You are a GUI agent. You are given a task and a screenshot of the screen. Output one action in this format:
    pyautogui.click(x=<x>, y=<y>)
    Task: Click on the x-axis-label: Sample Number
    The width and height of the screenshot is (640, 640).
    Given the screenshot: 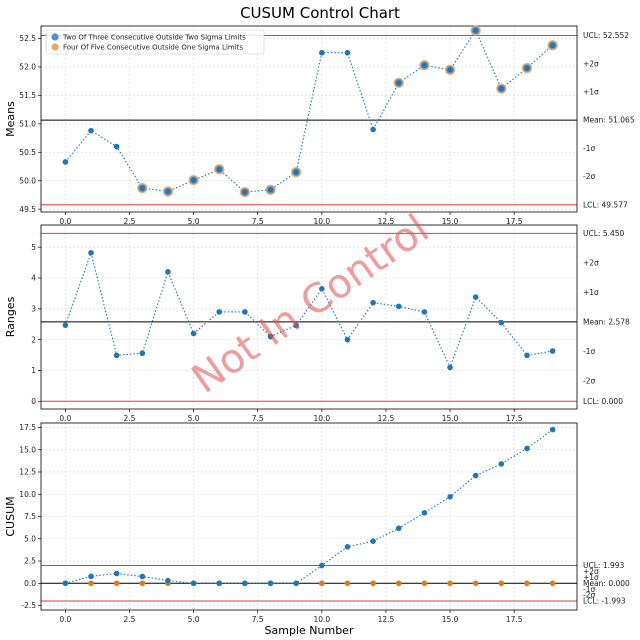 What is the action you would take?
    pyautogui.click(x=309, y=630)
    